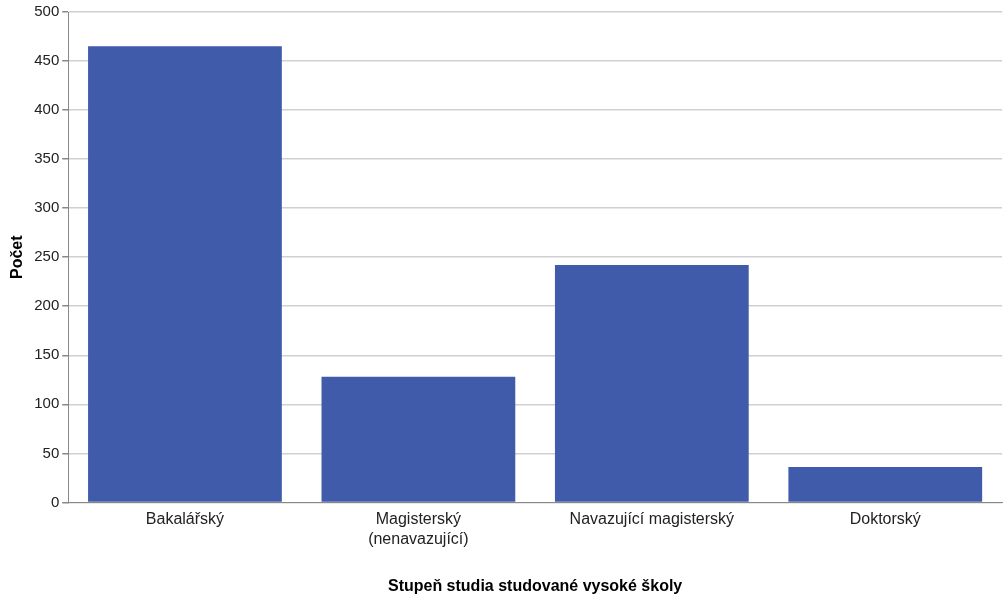 This screenshot has height=612, width=1004. What do you see at coordinates (47, 158) in the screenshot?
I see `y-tick-label: 350` at bounding box center [47, 158].